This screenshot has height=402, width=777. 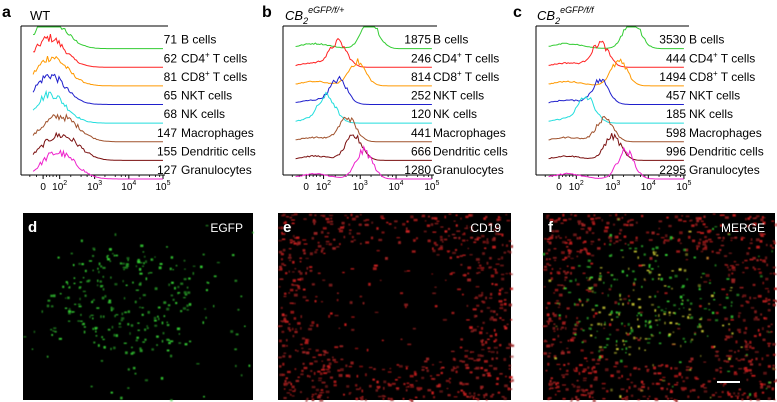 I want to click on cell-type-label-b-5: Macrophages, so click(x=469, y=133).